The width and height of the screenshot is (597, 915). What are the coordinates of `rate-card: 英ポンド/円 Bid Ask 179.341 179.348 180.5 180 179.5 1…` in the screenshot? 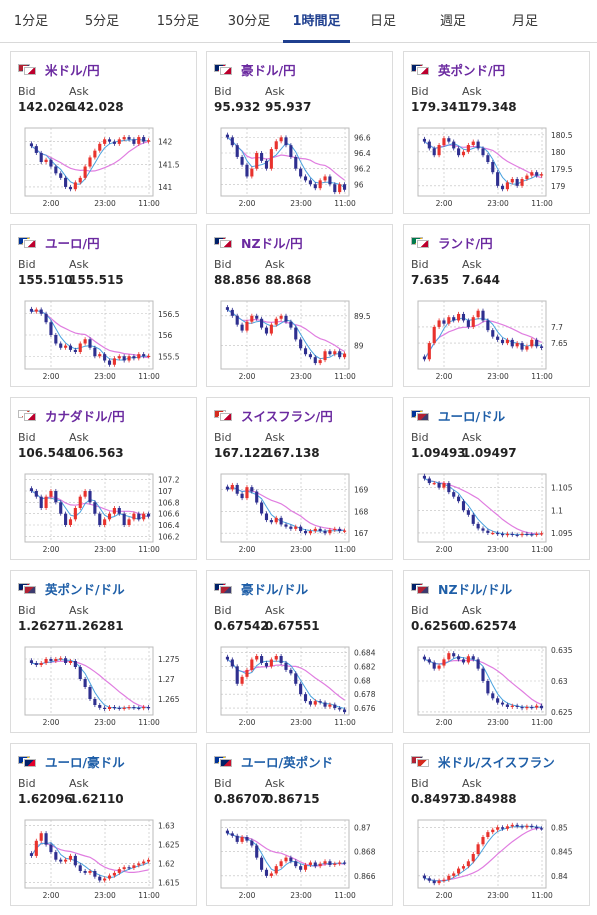 It's located at (496, 132).